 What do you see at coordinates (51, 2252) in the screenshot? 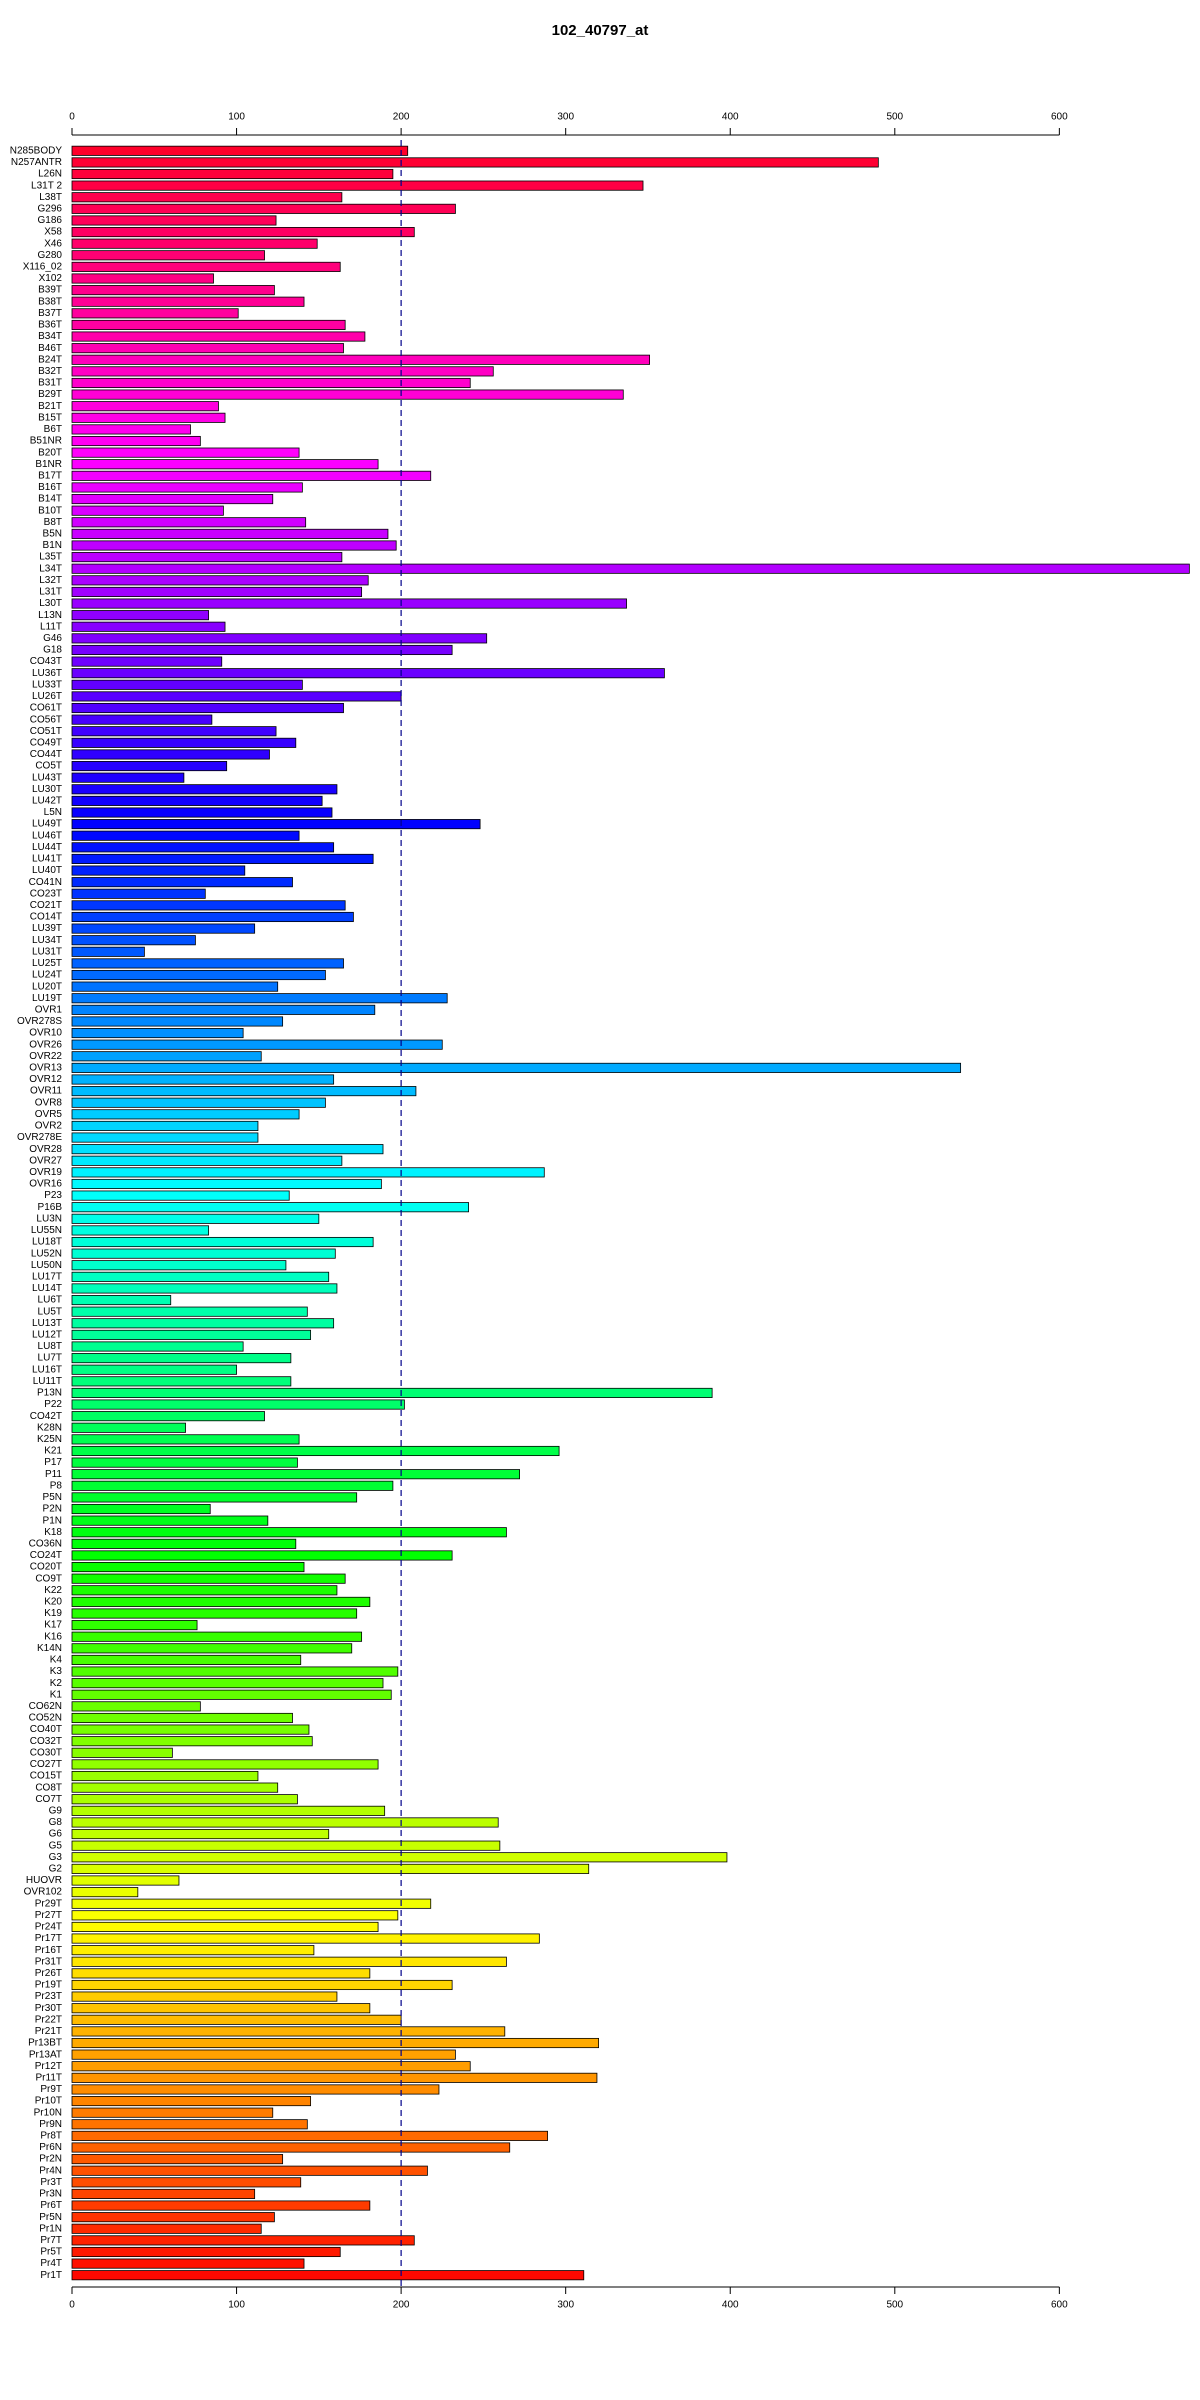
I see `category-label: Pr5T` at bounding box center [51, 2252].